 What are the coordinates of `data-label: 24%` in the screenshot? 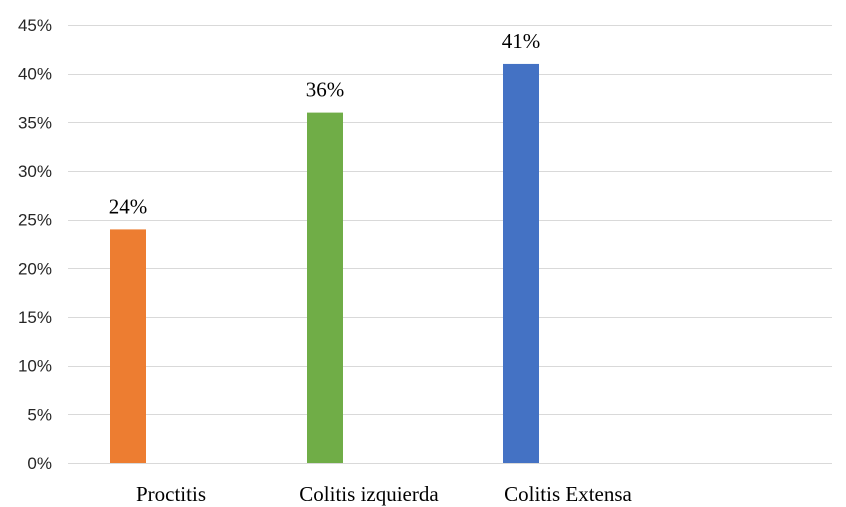 It's located at (128, 206).